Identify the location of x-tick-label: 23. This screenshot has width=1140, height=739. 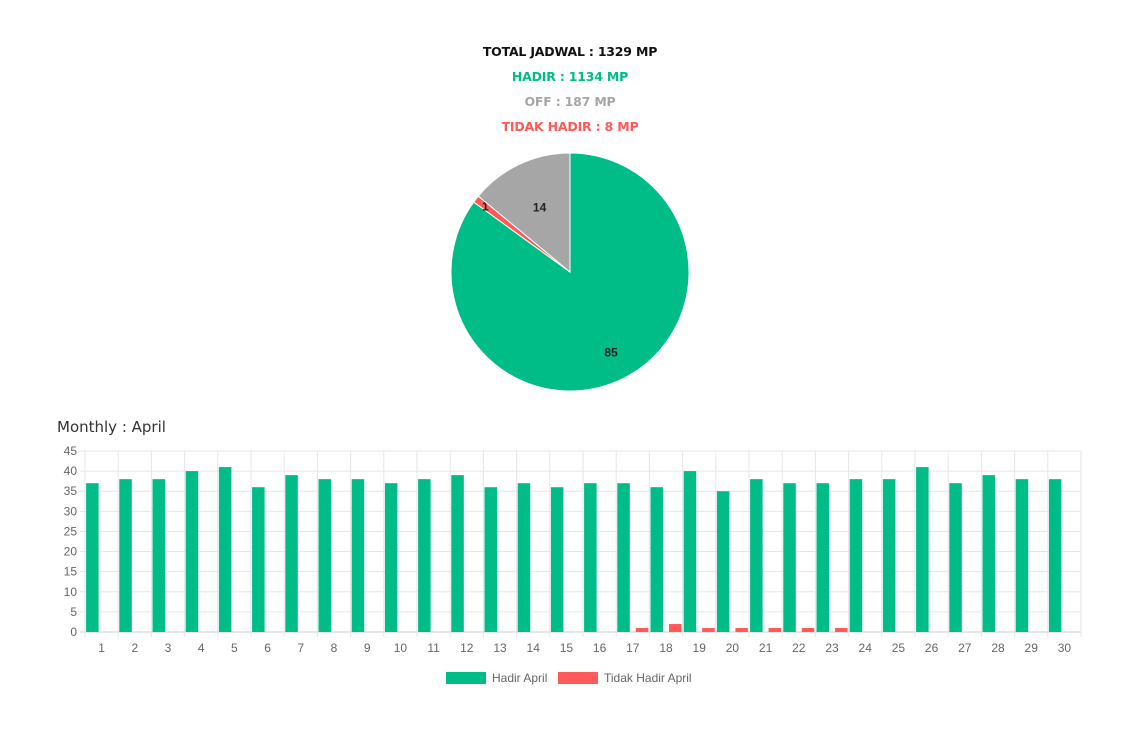
(832, 648).